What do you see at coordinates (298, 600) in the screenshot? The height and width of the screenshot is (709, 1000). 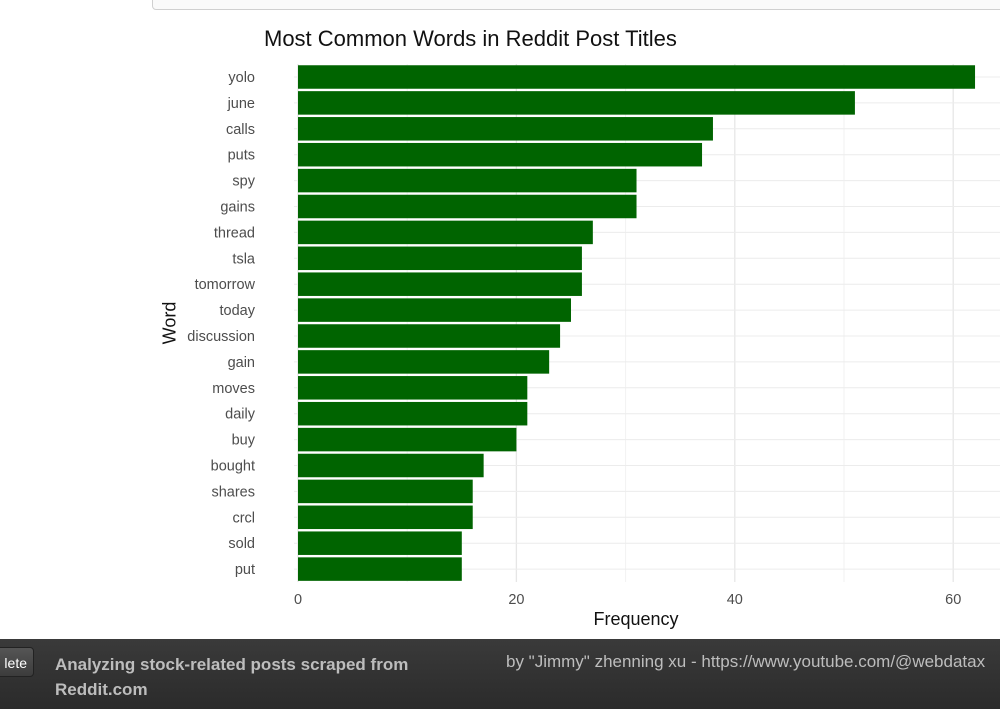 I see `x-tick-label: 0` at bounding box center [298, 600].